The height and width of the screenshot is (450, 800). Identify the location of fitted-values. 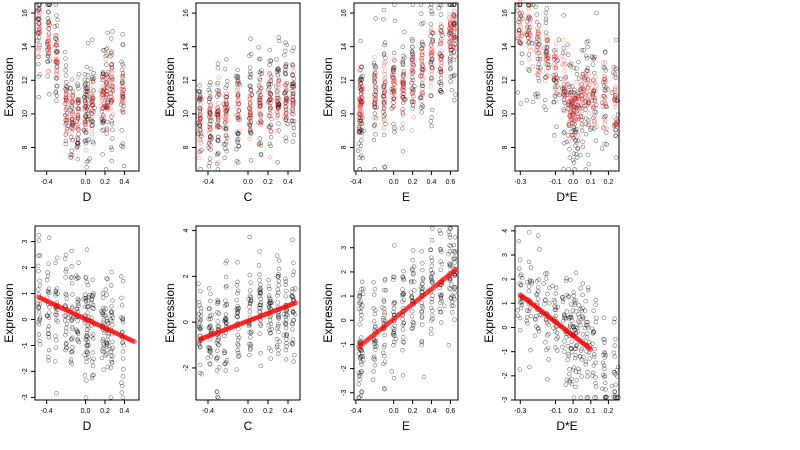
(248, 321).